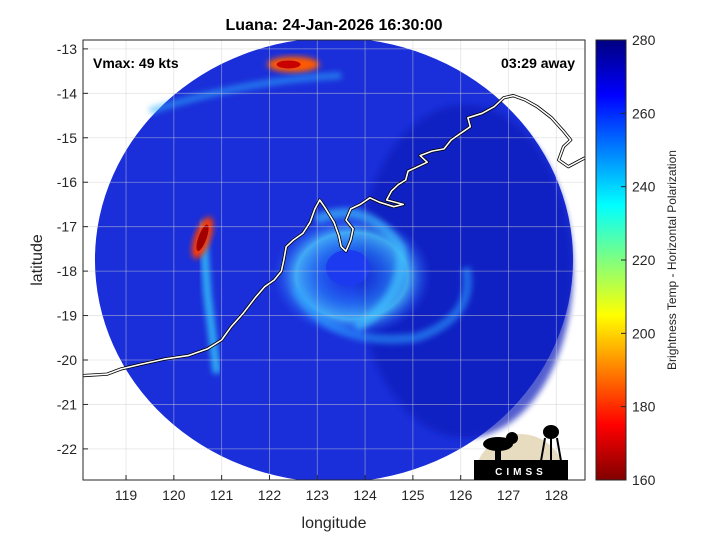 The image size is (720, 540). What do you see at coordinates (67, 271) in the screenshot?
I see `y-tick-label: -18` at bounding box center [67, 271].